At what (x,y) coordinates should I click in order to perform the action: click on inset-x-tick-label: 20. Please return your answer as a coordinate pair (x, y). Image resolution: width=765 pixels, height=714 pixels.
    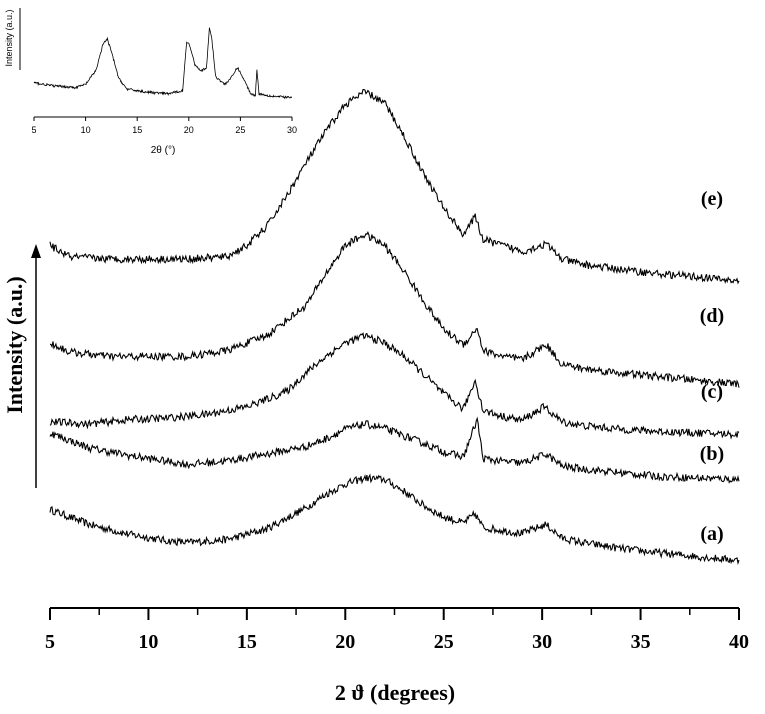
    Looking at the image, I should click on (189, 130).